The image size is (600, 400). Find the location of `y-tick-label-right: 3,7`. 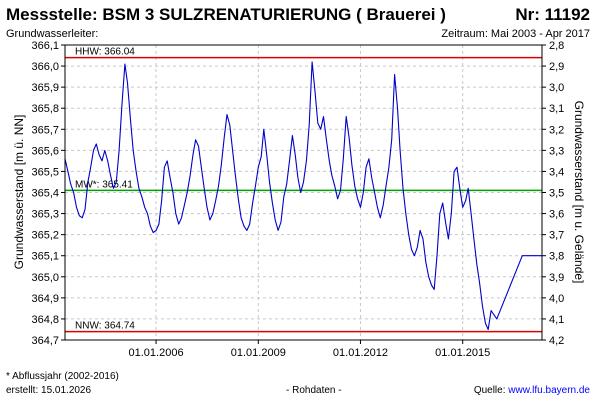

y-tick-label-right: 3,7 is located at coordinates (556, 236).